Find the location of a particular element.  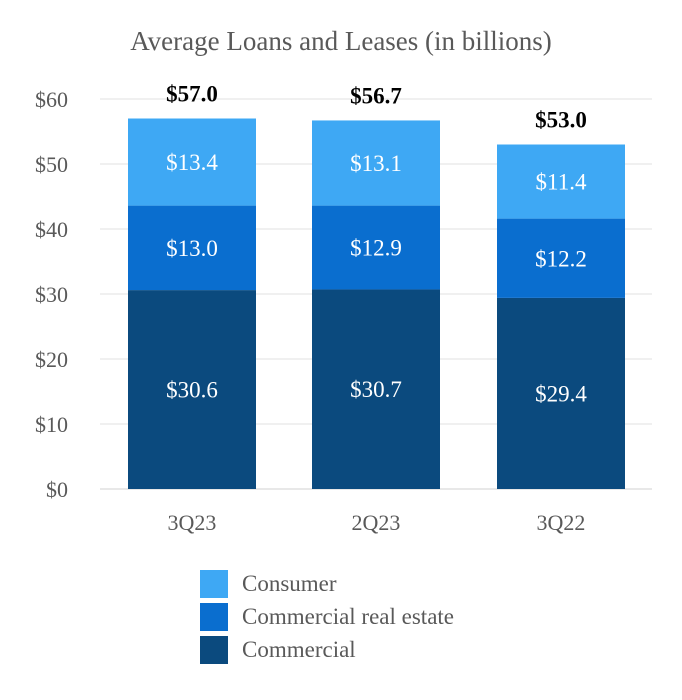

x-tick-label: 3Q23 is located at coordinates (192, 522).